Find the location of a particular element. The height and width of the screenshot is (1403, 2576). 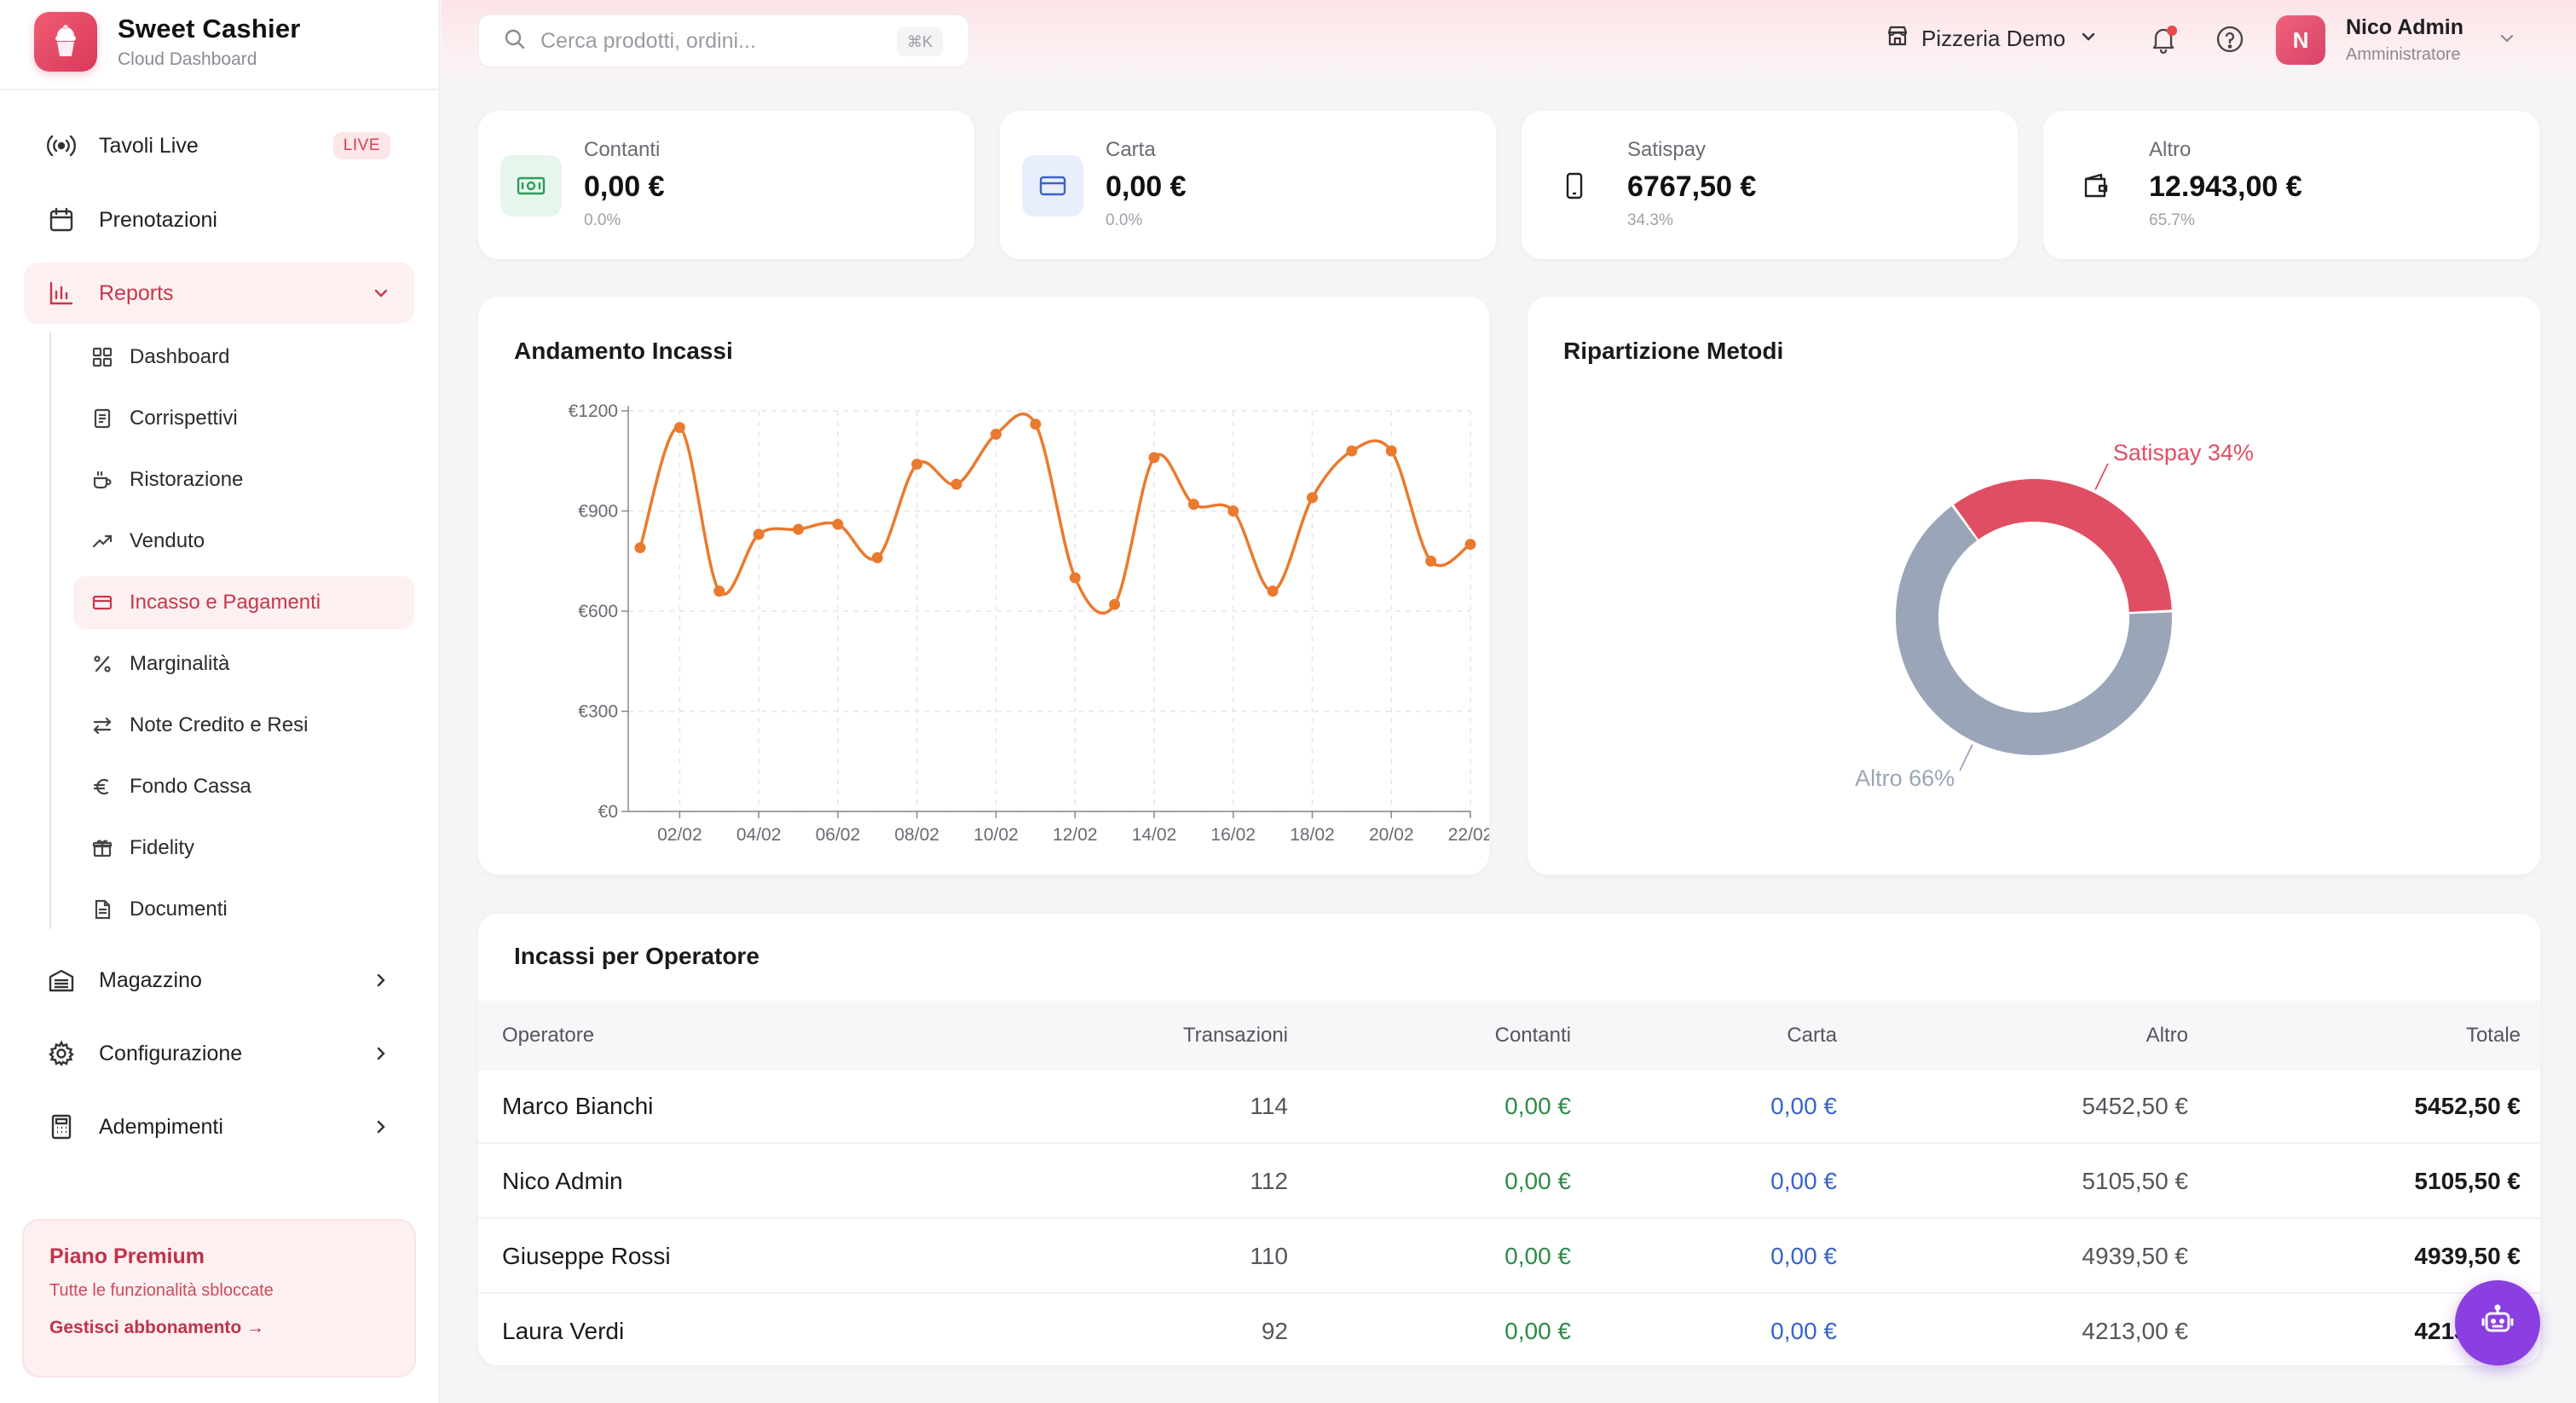

calculator-icon is located at coordinates (61, 1127).